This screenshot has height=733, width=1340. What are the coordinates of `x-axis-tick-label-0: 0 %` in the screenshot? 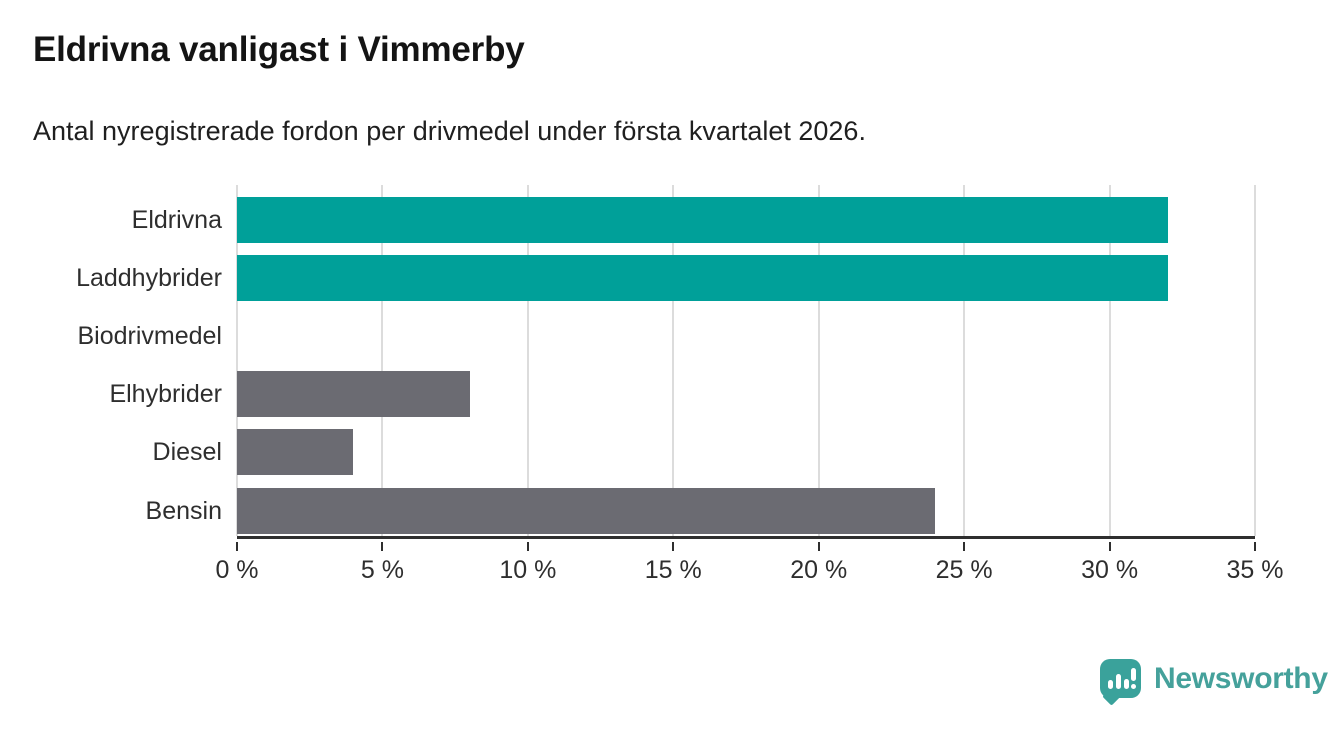 It's located at (237, 570).